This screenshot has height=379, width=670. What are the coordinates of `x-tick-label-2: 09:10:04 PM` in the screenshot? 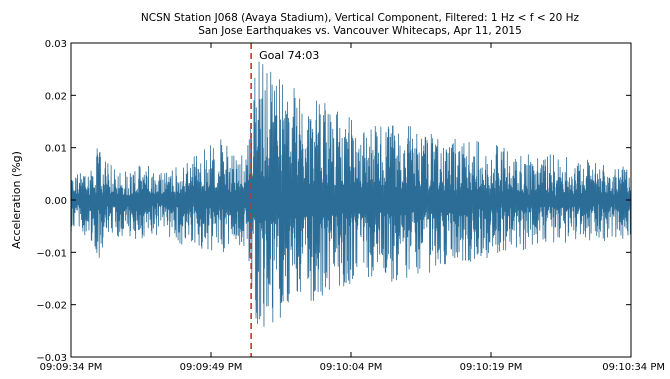 It's located at (351, 367).